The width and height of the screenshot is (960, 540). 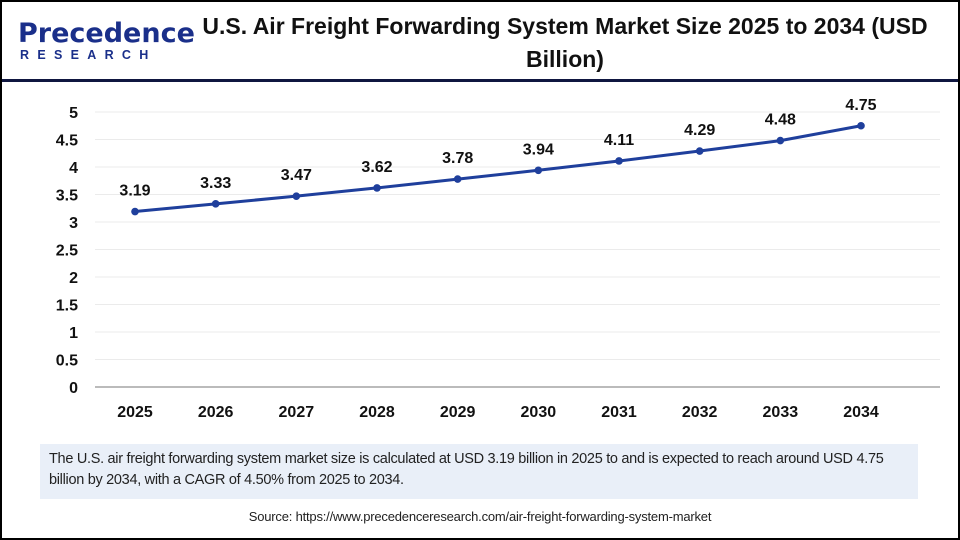 I want to click on logo-line2: RESEARCH, so click(x=88, y=55).